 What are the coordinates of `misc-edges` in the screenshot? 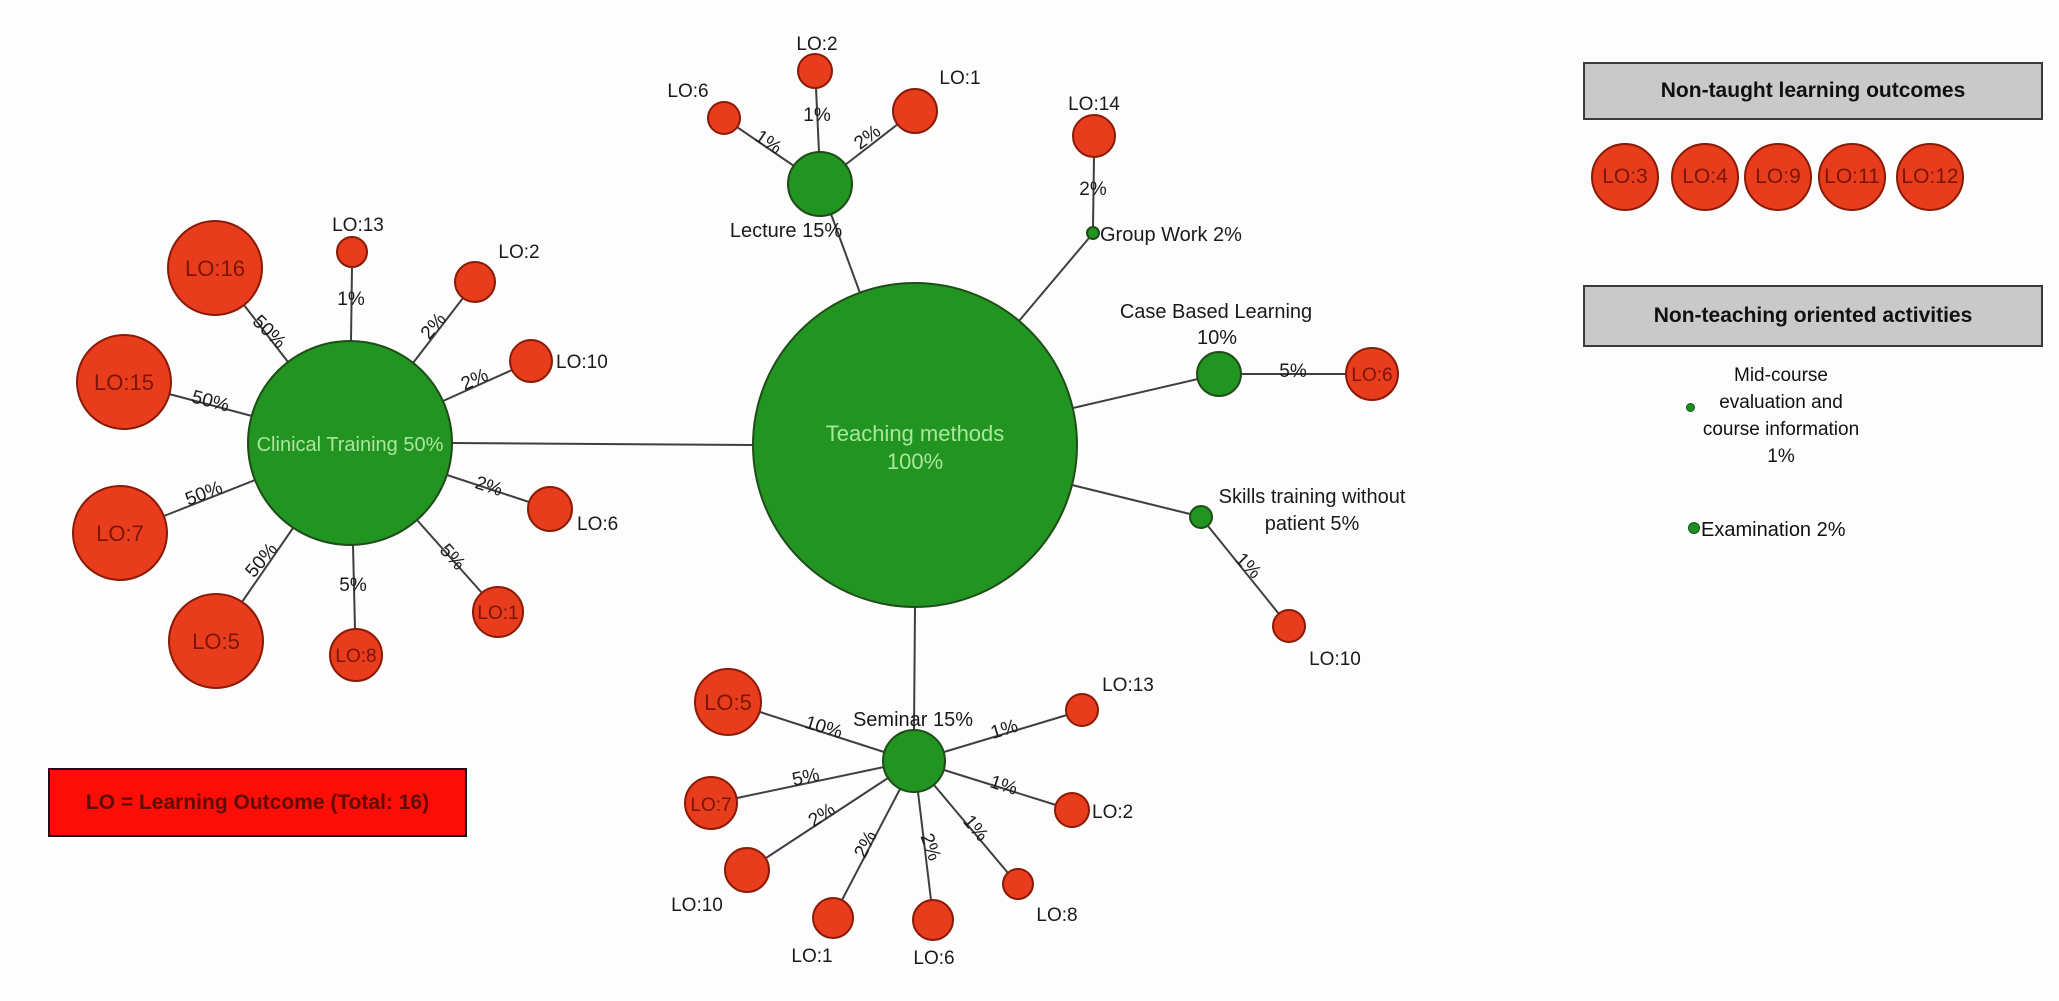 It's located at (1219, 385).